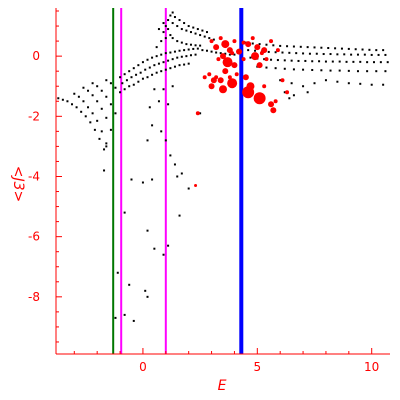 Image resolution: width=400 pixels, height=400 pixels. I want to click on x-tick-label: 0, so click(143, 367).